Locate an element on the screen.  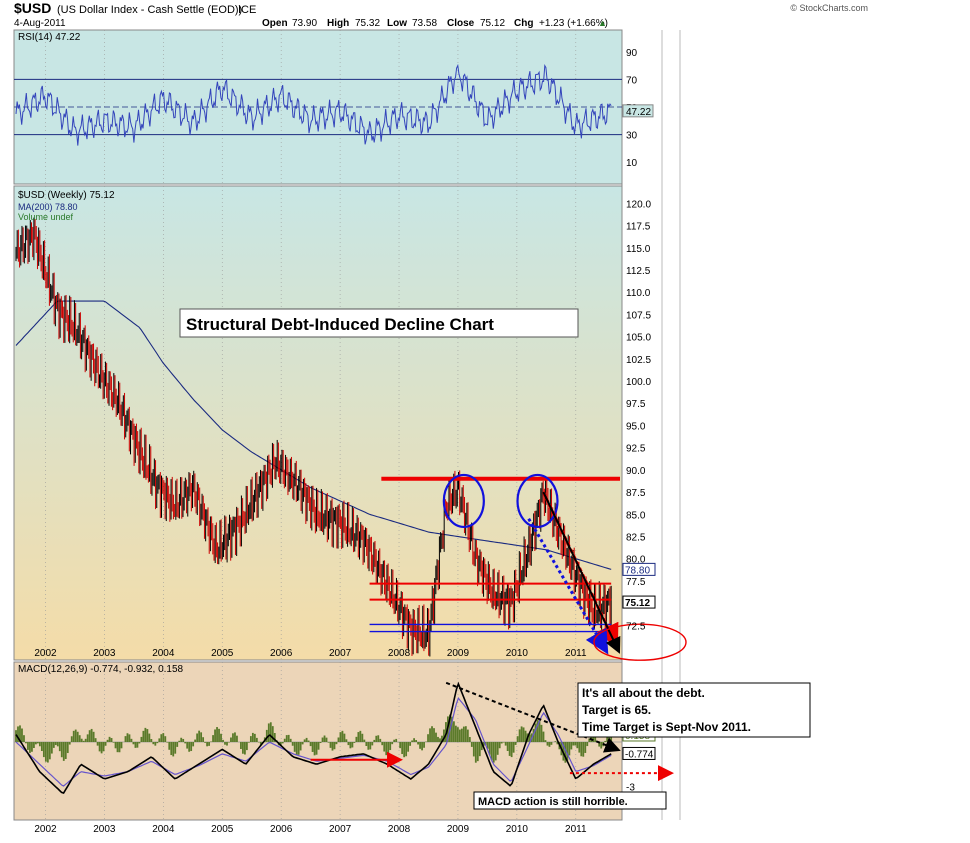
x-tick-label-macd: 2004 is located at coordinates (163, 829).